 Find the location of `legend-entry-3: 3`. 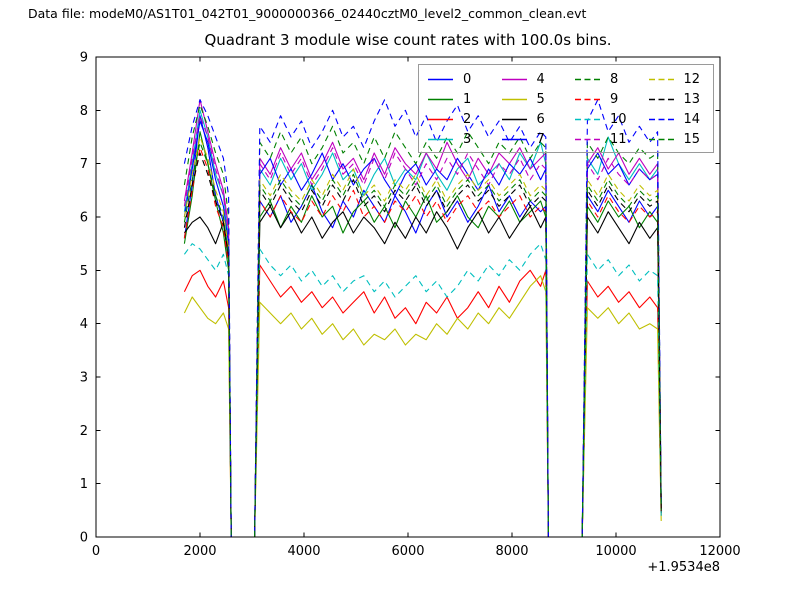

legend-entry-3: 3 is located at coordinates (456, 139).